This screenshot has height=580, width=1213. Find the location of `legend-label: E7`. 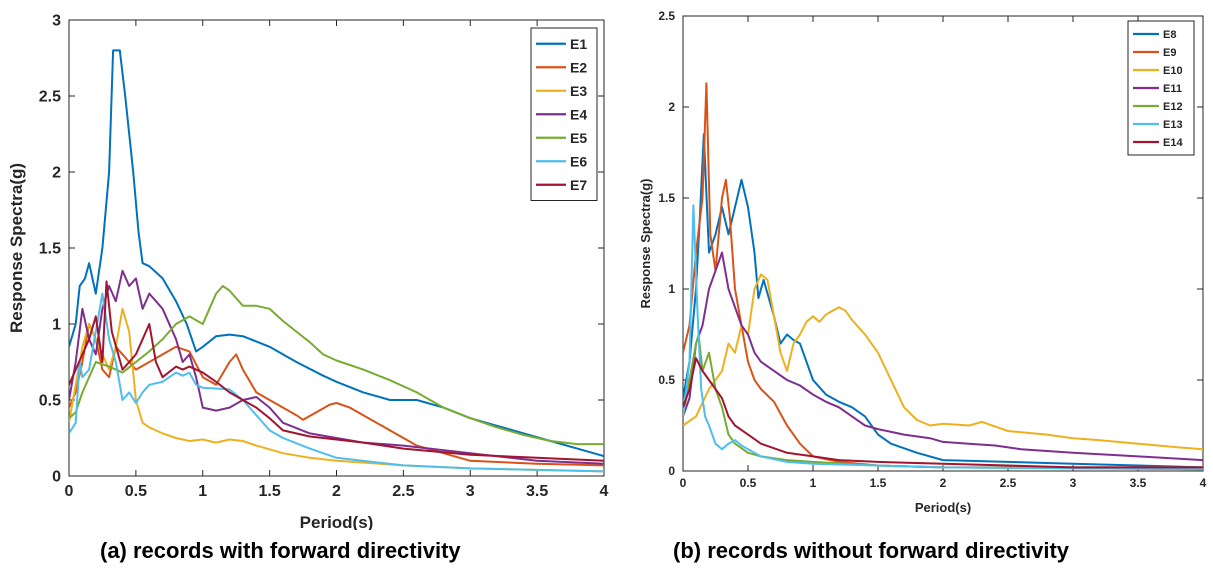

legend-label: E7 is located at coordinates (578, 185).